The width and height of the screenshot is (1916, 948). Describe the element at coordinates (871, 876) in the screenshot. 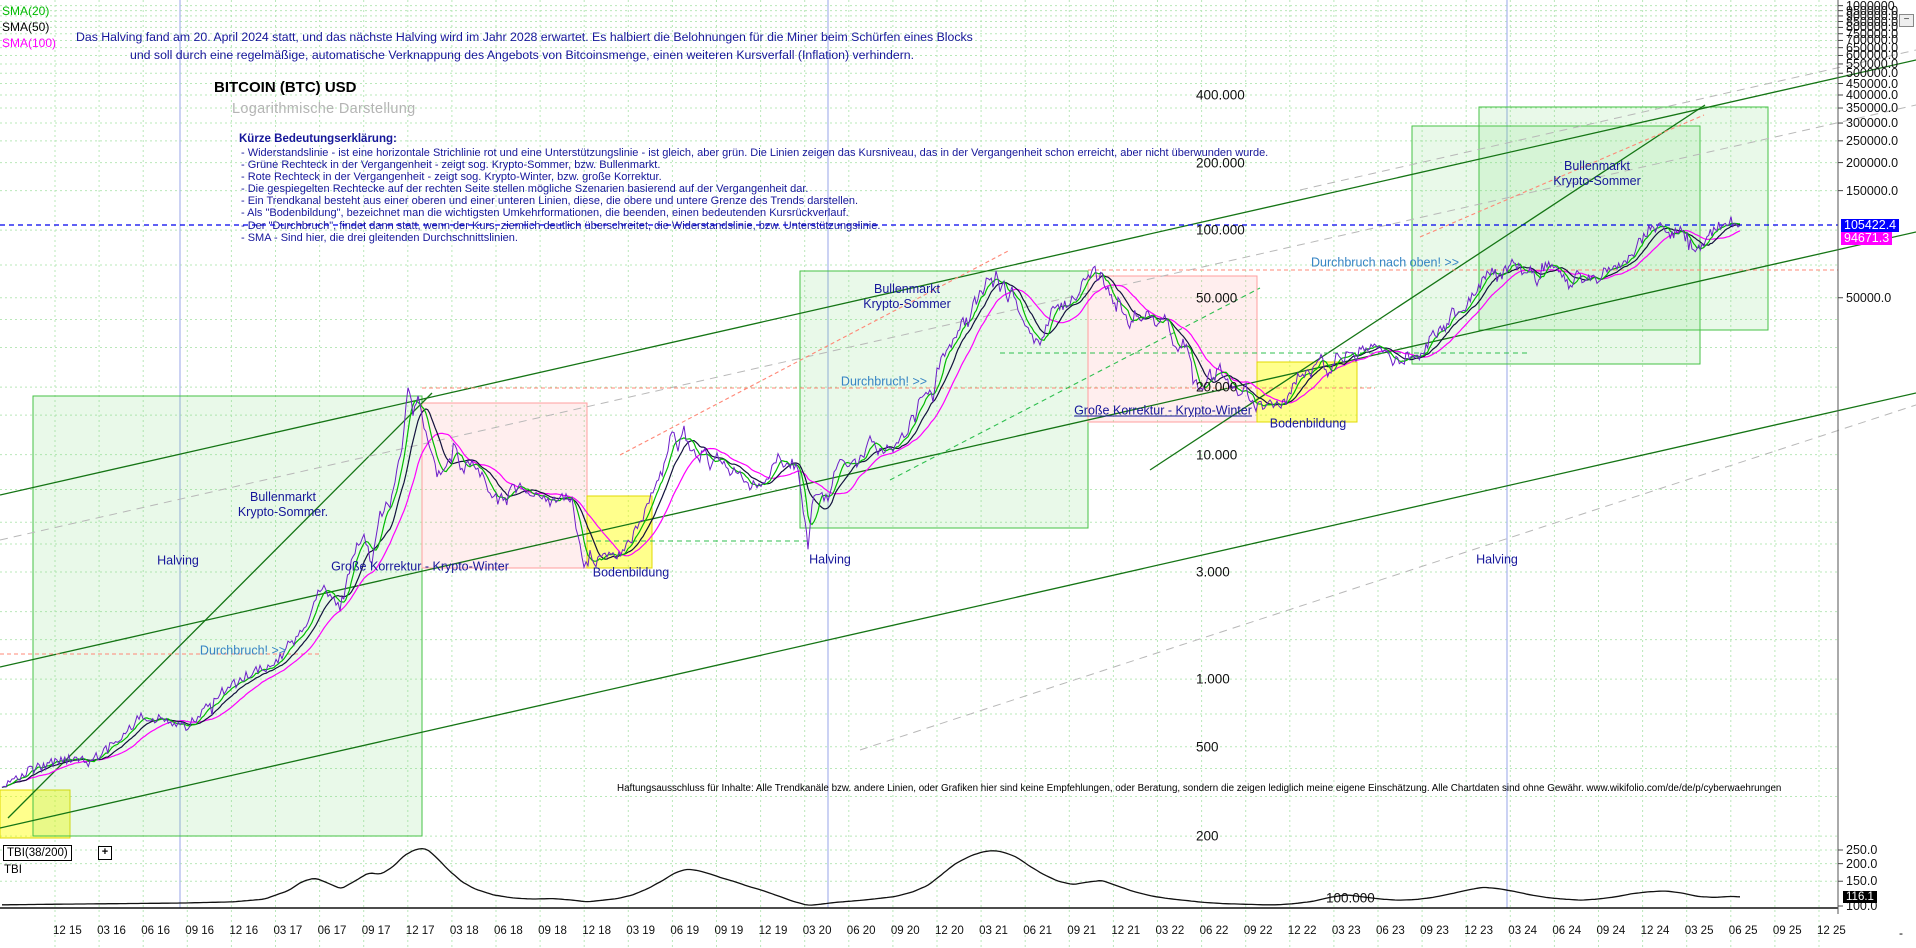

I see `tbi-line` at that location.